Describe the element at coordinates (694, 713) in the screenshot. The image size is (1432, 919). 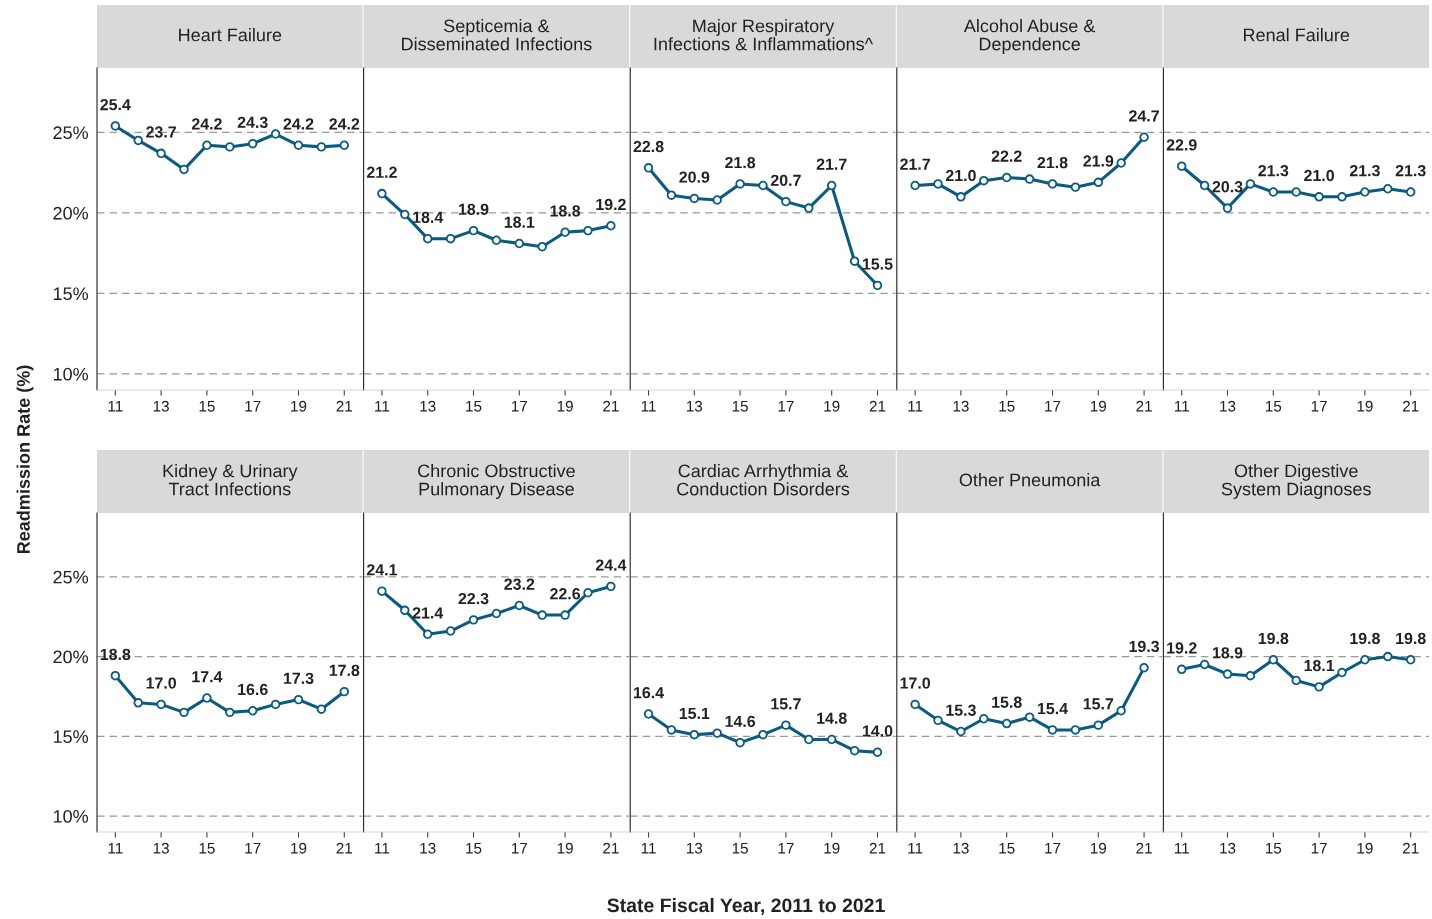
I see `data-label: 15.1` at that location.